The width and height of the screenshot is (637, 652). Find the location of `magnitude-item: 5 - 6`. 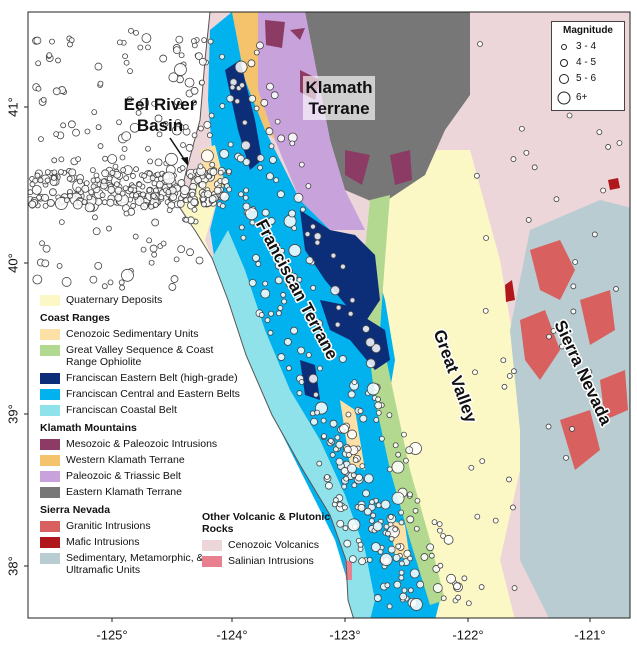

magnitude-item: 5 - 6 is located at coordinates (588, 79).